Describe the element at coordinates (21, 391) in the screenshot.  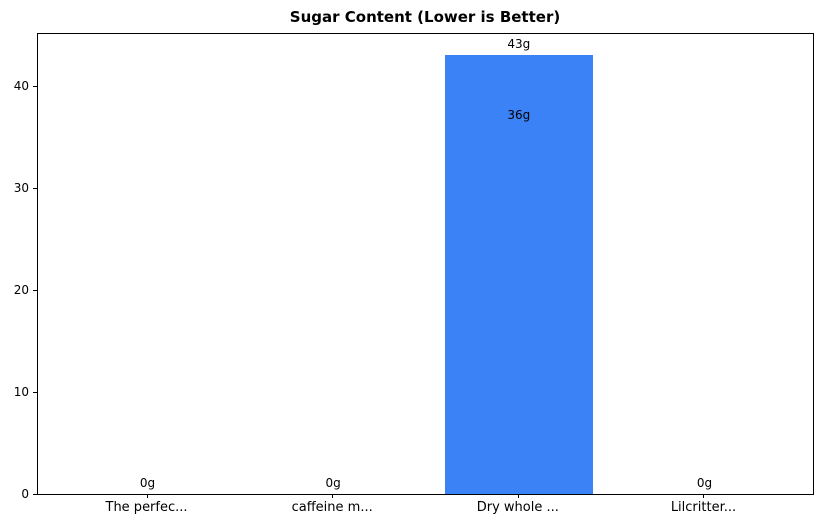
I see `y-tick-label: 10` at that location.